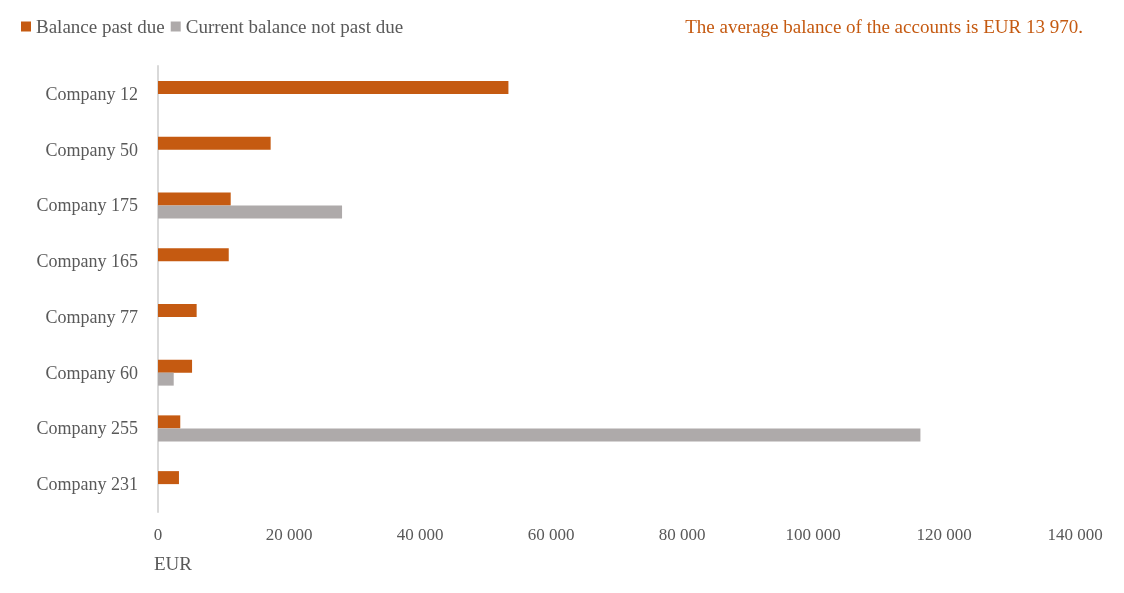  What do you see at coordinates (87, 428) in the screenshot?
I see `y-tick-label: Company 255` at bounding box center [87, 428].